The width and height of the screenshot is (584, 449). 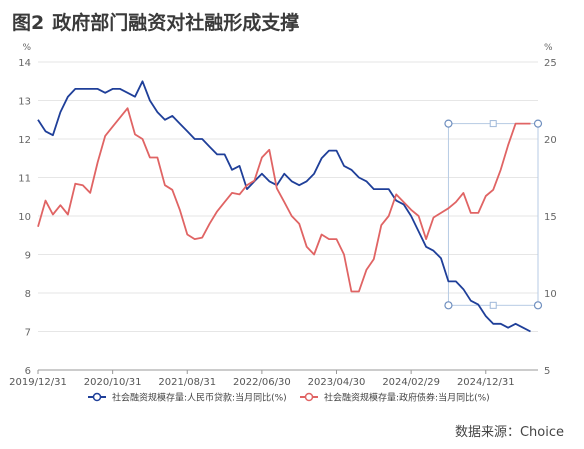 I want to click on right-axis-tick-label: 5, so click(x=547, y=371).